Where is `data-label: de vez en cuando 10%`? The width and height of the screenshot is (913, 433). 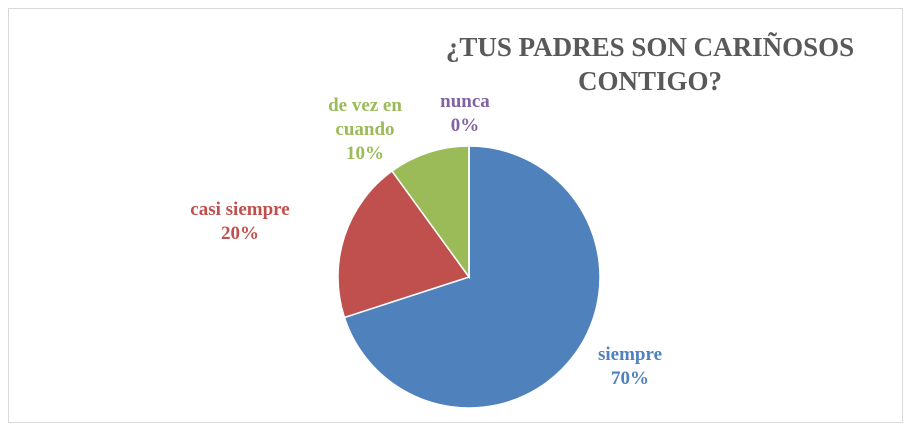
data-label: de vez en cuando 10% is located at coordinates (365, 130).